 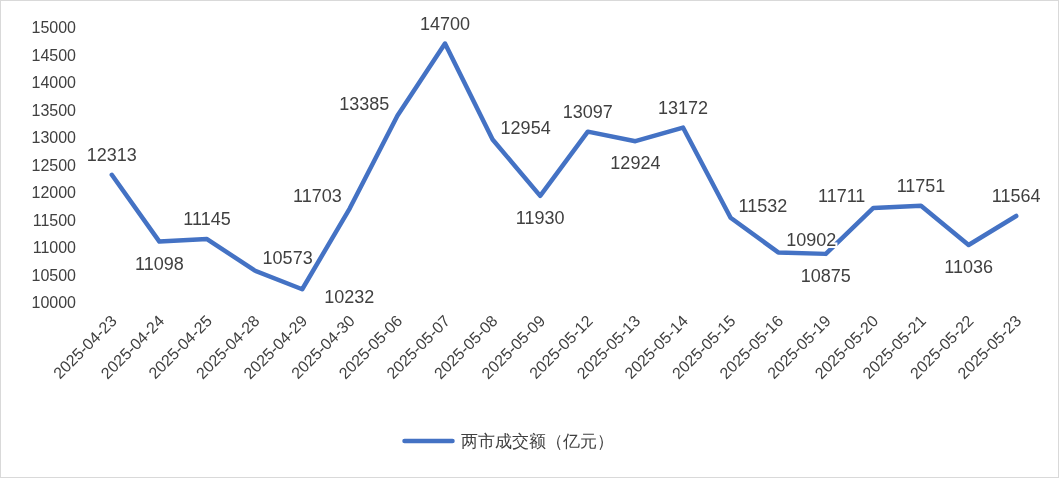 I want to click on y-tick-label: 12500, so click(x=54, y=165).